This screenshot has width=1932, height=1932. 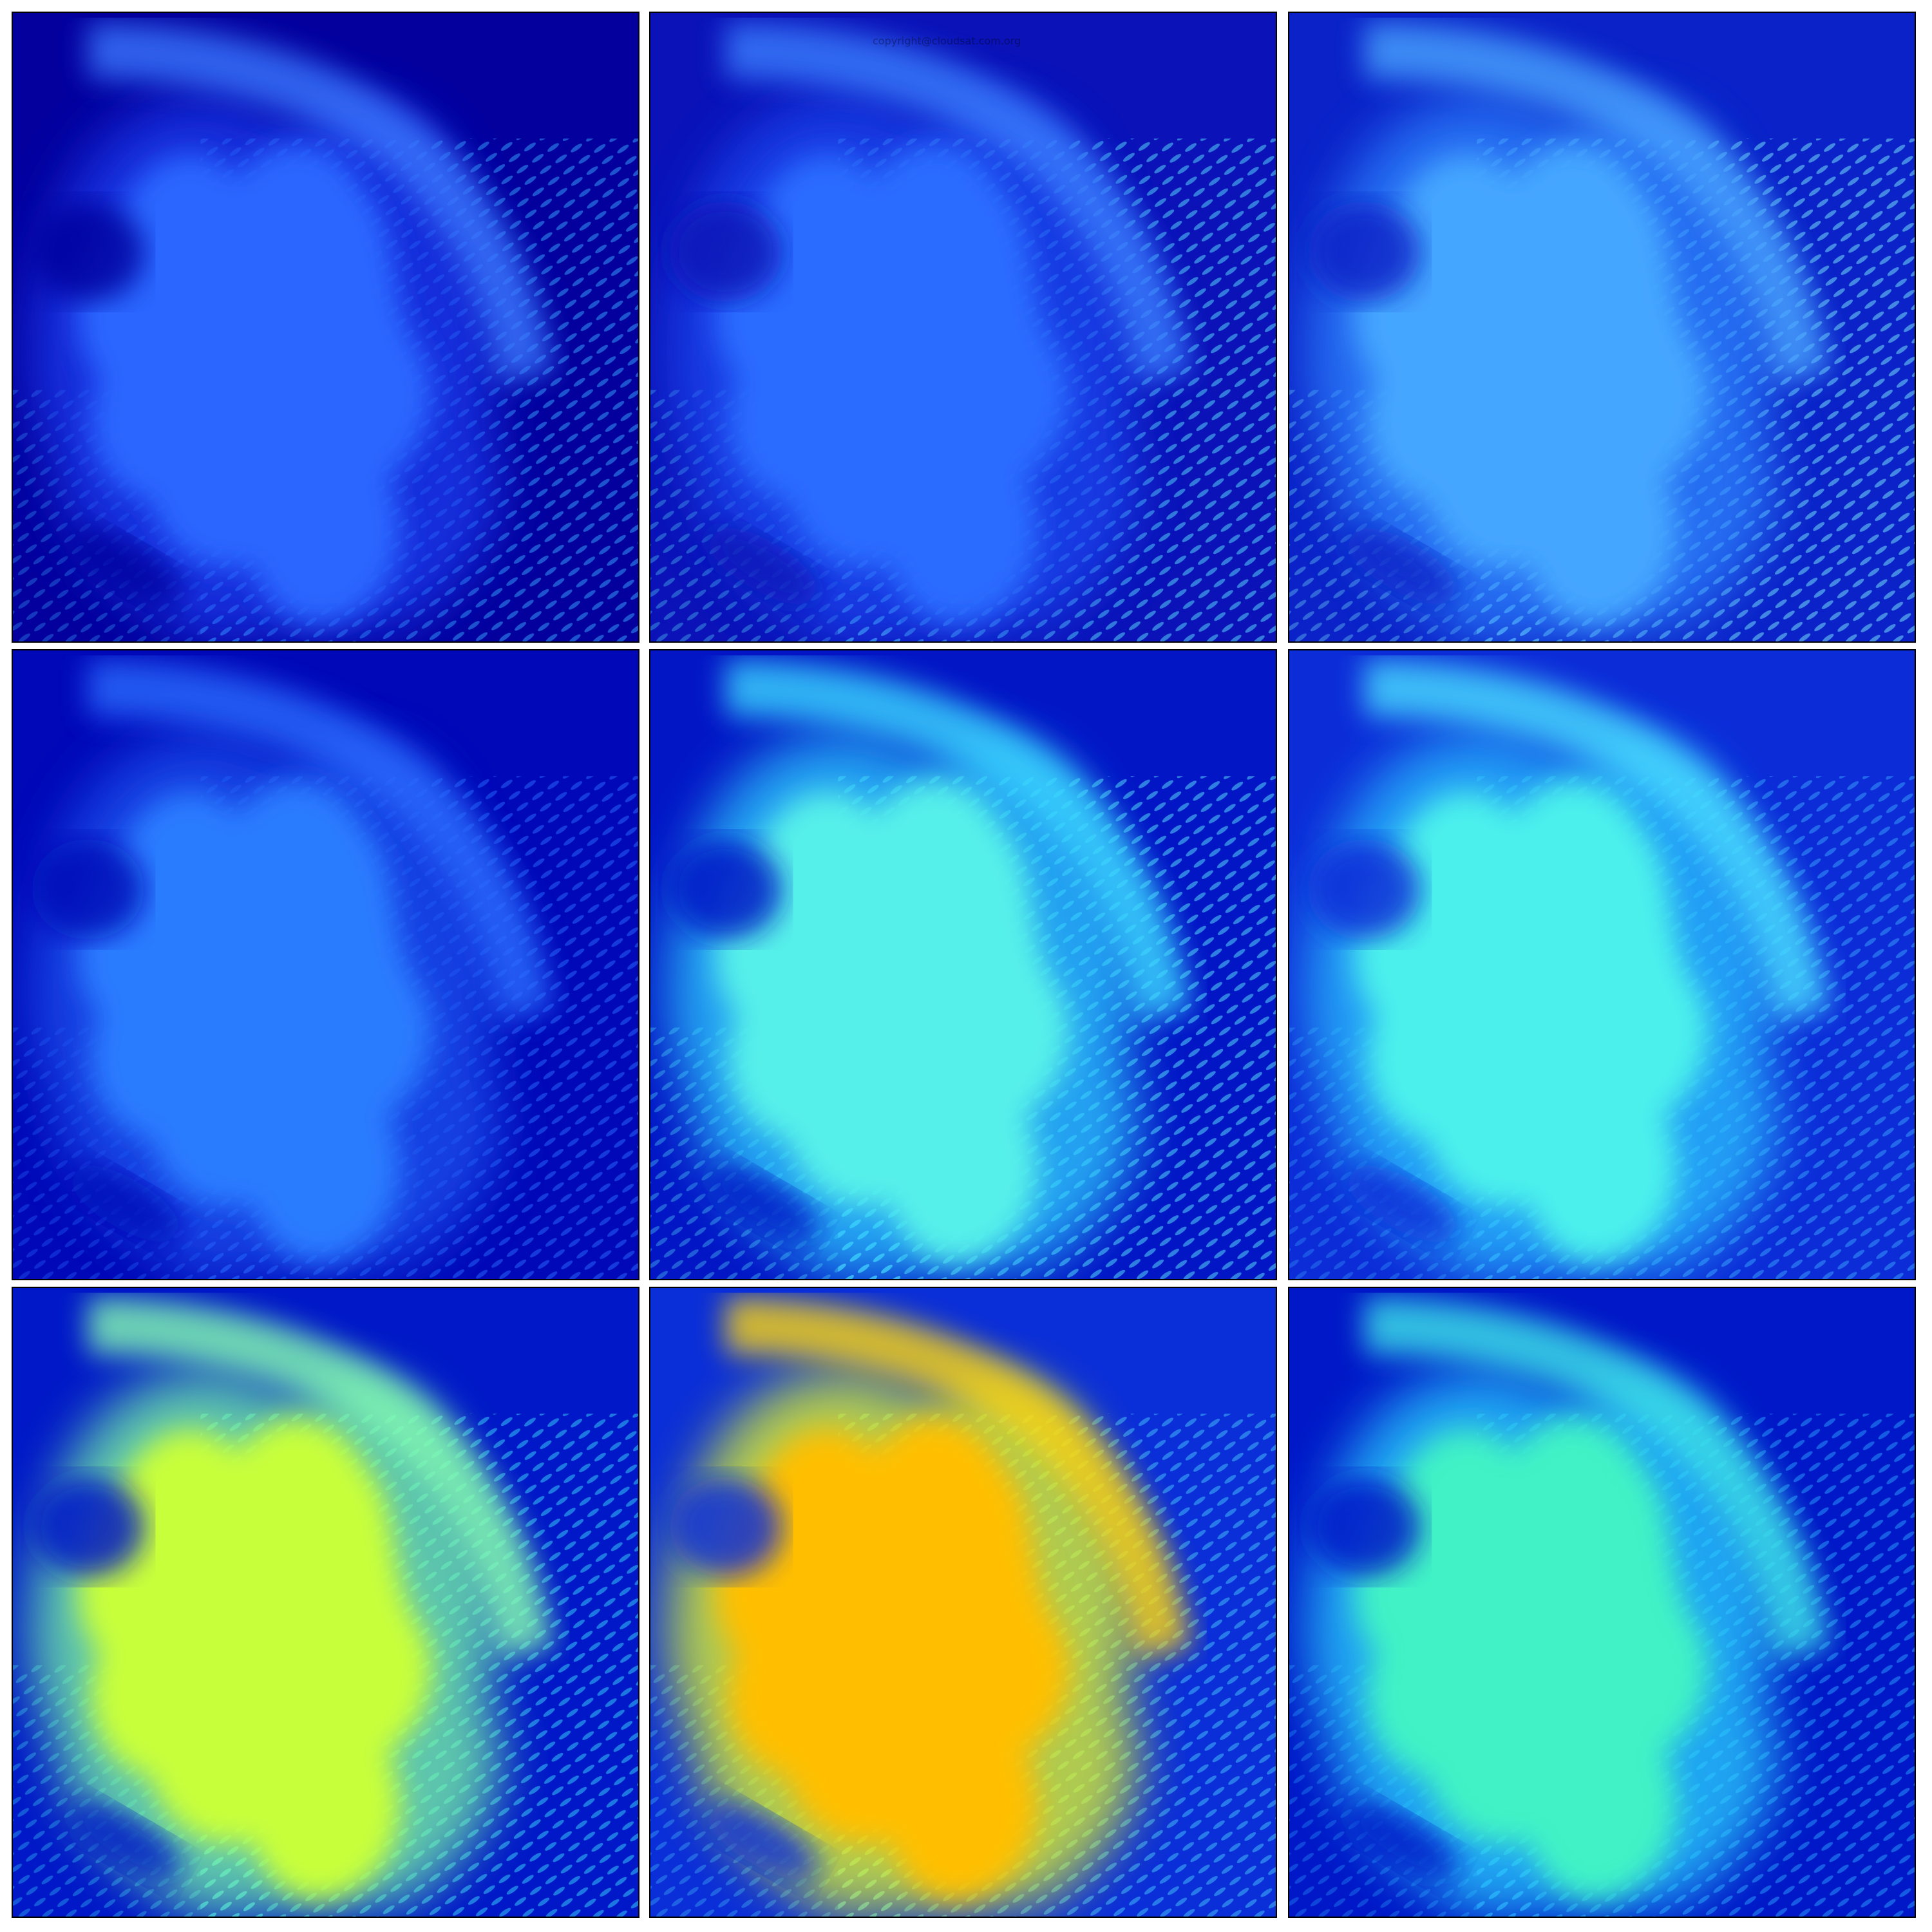 I want to click on panel-r3-c3, so click(x=1602, y=1603).